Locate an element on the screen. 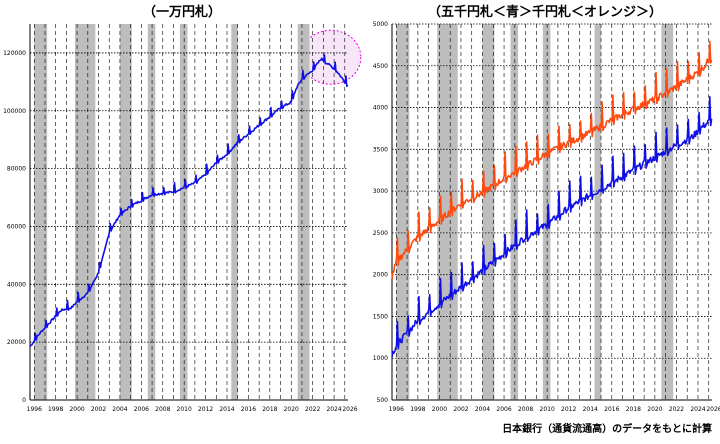 The image size is (720, 444). y-tick-label: 80000 is located at coordinates (16, 169).